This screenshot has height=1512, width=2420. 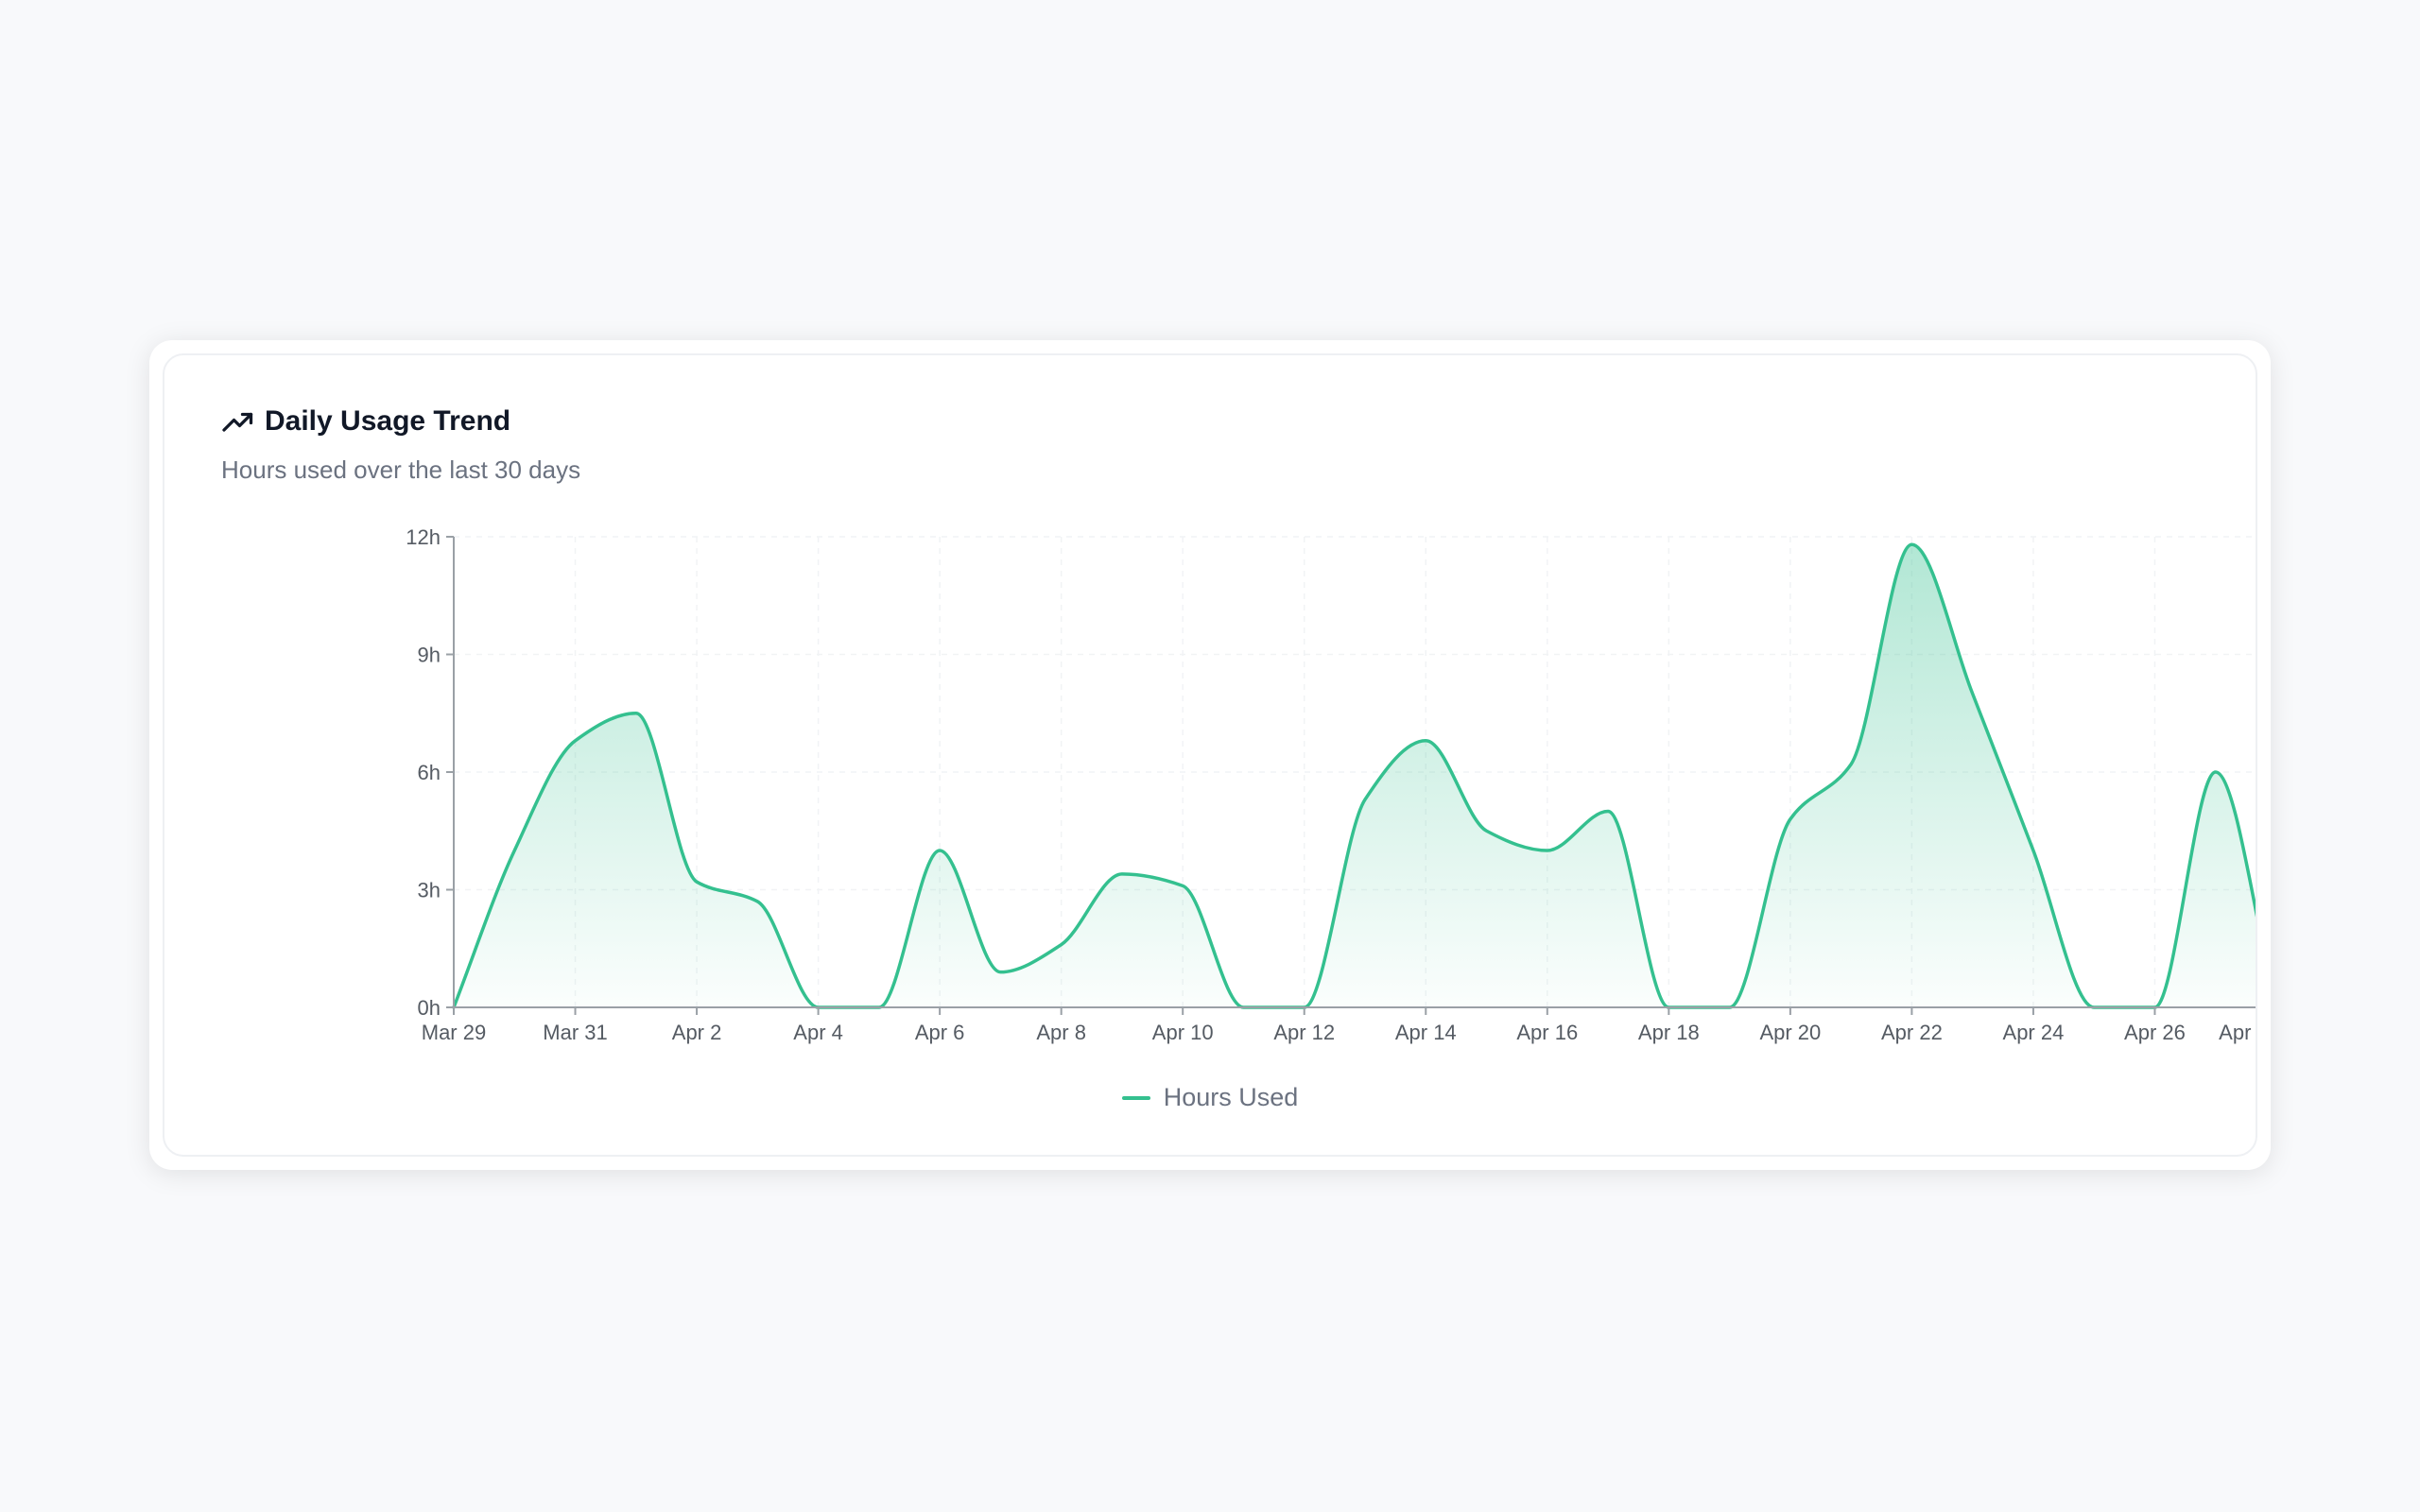 What do you see at coordinates (1426, 1032) in the screenshot?
I see `x-tick-label-8: Apr 14` at bounding box center [1426, 1032].